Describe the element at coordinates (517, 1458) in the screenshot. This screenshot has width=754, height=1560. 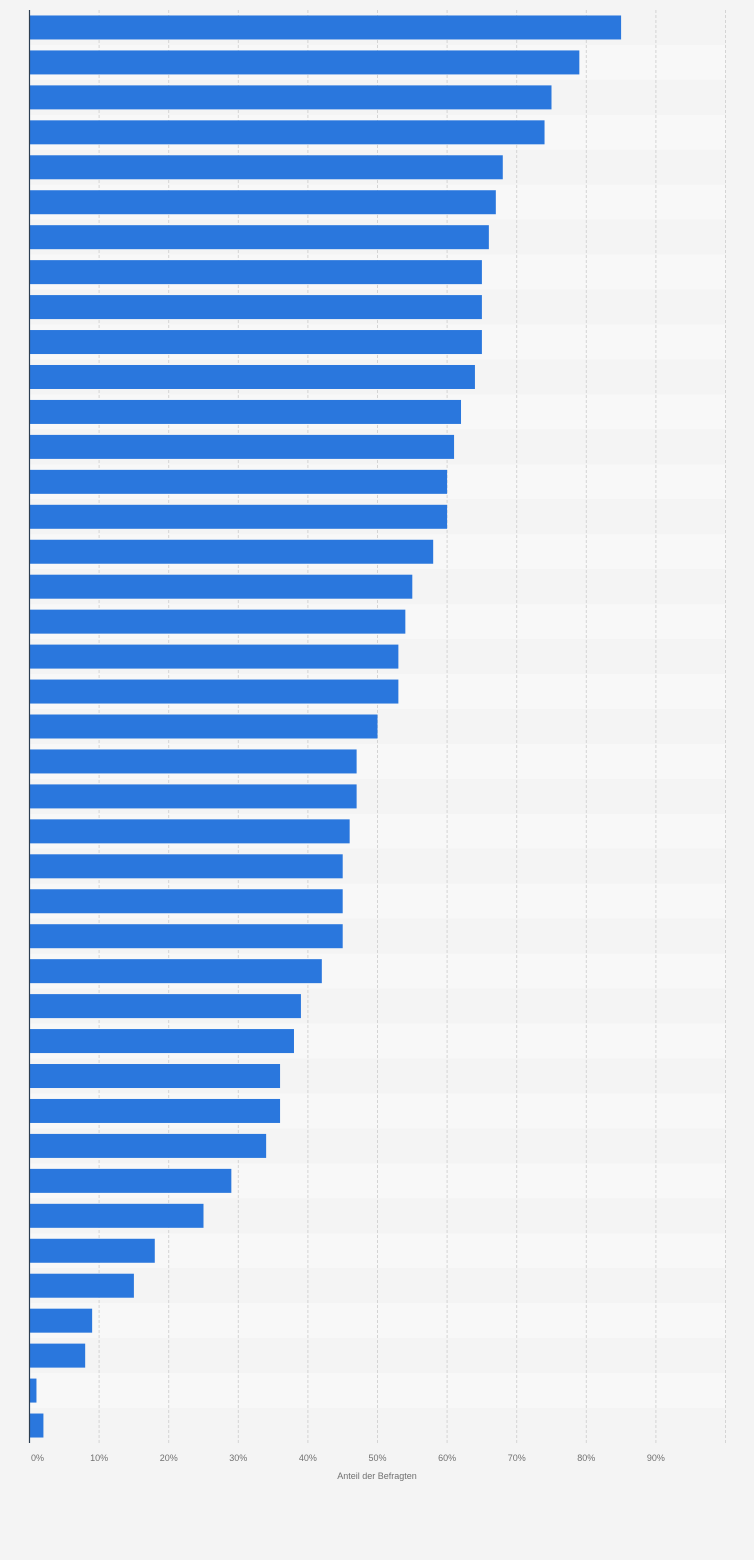
I see `x-tick-label: 70%` at that location.